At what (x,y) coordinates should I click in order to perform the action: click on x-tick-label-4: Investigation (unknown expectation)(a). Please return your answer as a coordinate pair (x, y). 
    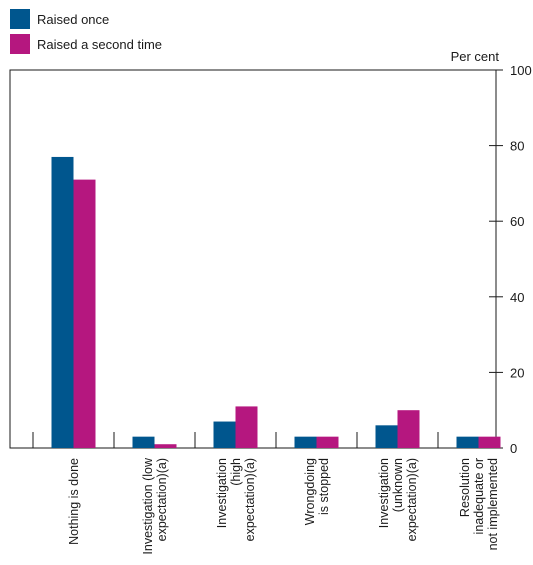
    Looking at the image, I should click on (398, 499).